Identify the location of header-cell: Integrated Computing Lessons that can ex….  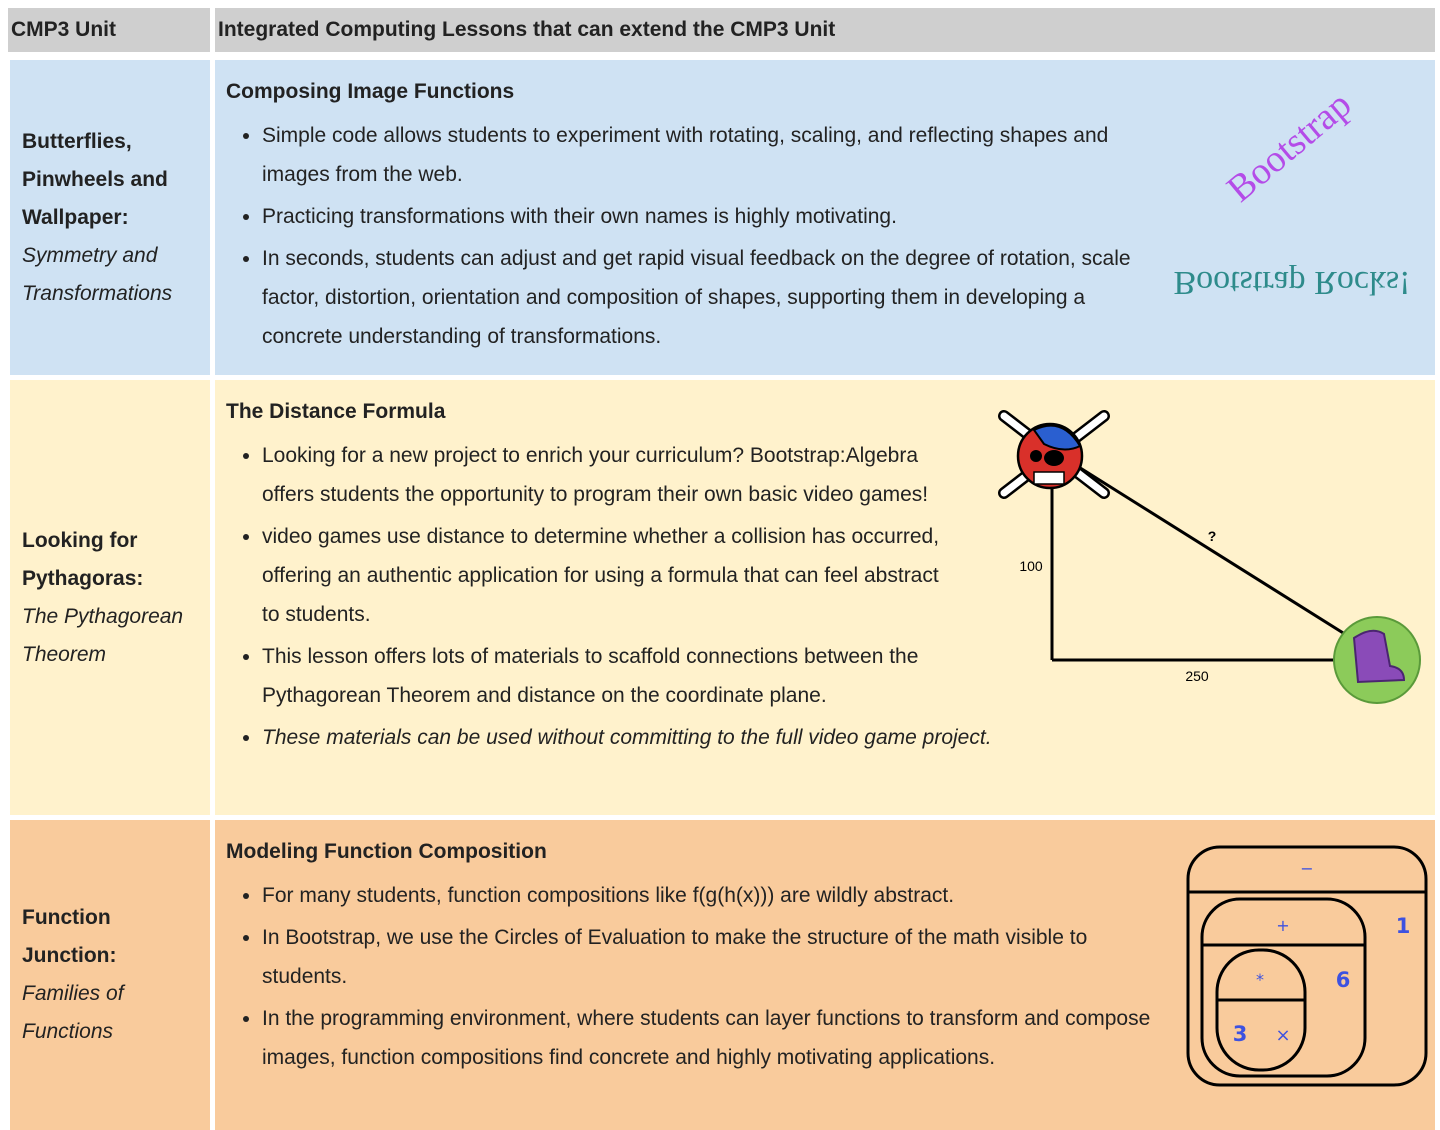
(825, 30).